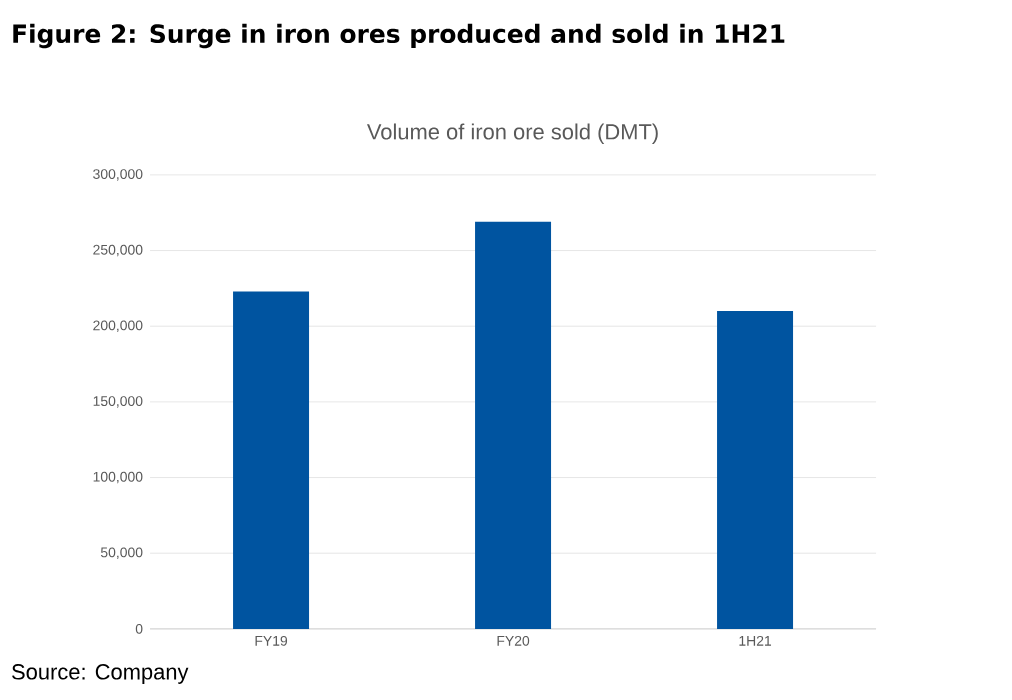  Describe the element at coordinates (399, 36) in the screenshot. I see `chart-title: Figure 2: Surge in iron ores produced and sold in 1H21` at that location.